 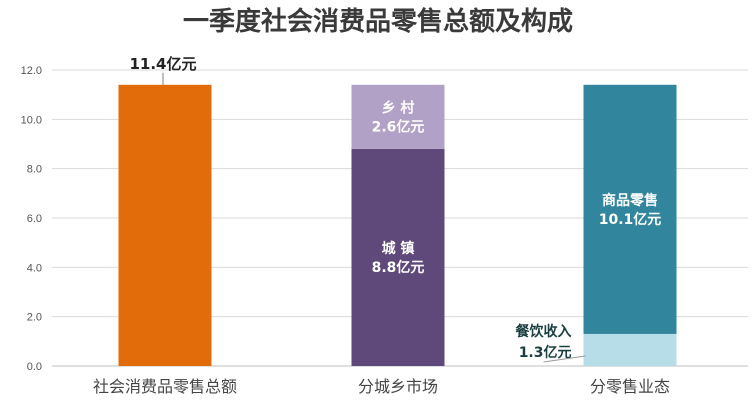 What do you see at coordinates (398, 126) in the screenshot?
I see `segment-label: 2.6亿元` at bounding box center [398, 126].